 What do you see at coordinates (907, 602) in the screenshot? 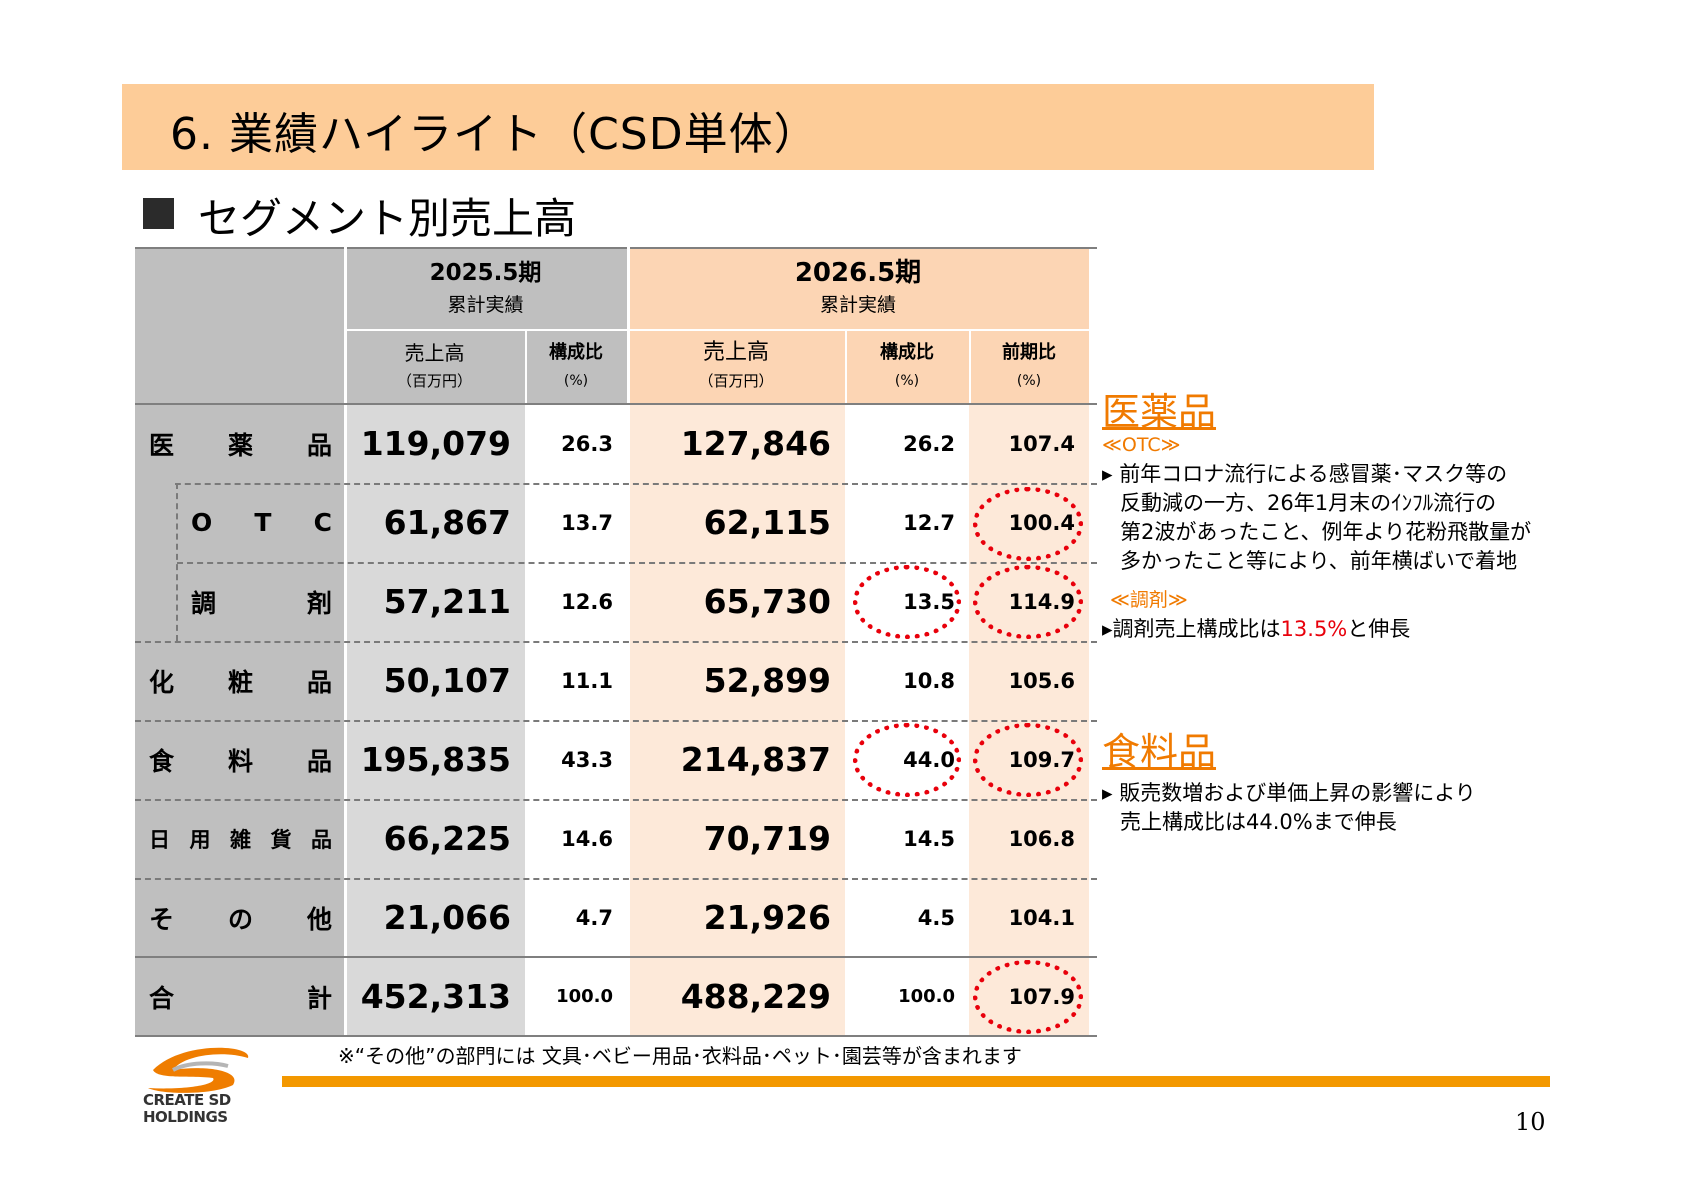
I see `highlight-ring-dispensing-ratio` at bounding box center [907, 602].